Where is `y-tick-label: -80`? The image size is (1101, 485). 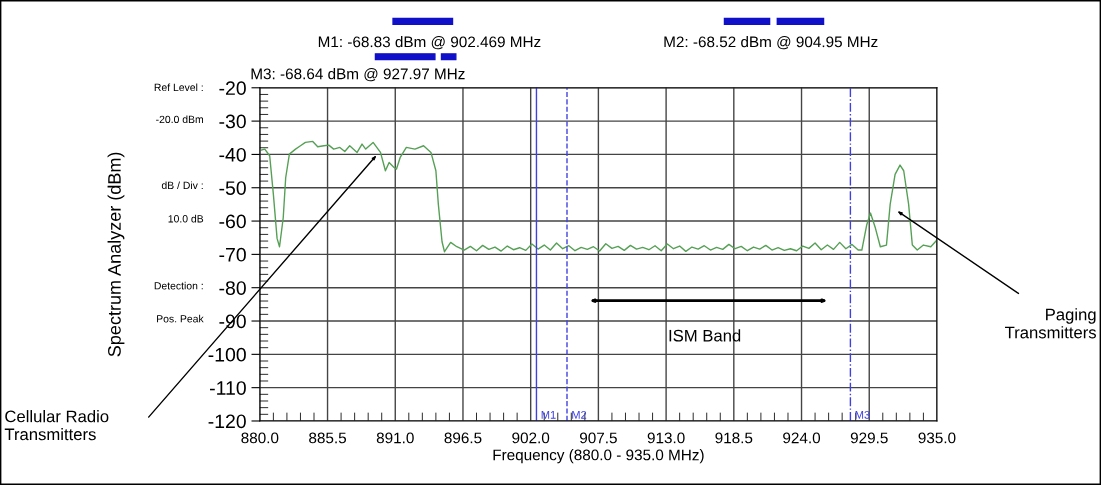
y-tick-label: -80 is located at coordinates (232, 288).